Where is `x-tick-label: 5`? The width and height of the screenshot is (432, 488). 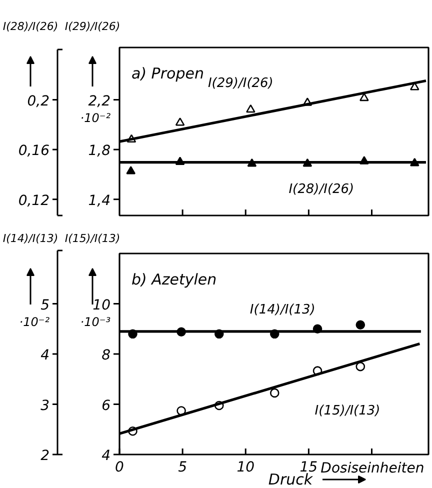
x-tick-label: 5 is located at coordinates (183, 468).